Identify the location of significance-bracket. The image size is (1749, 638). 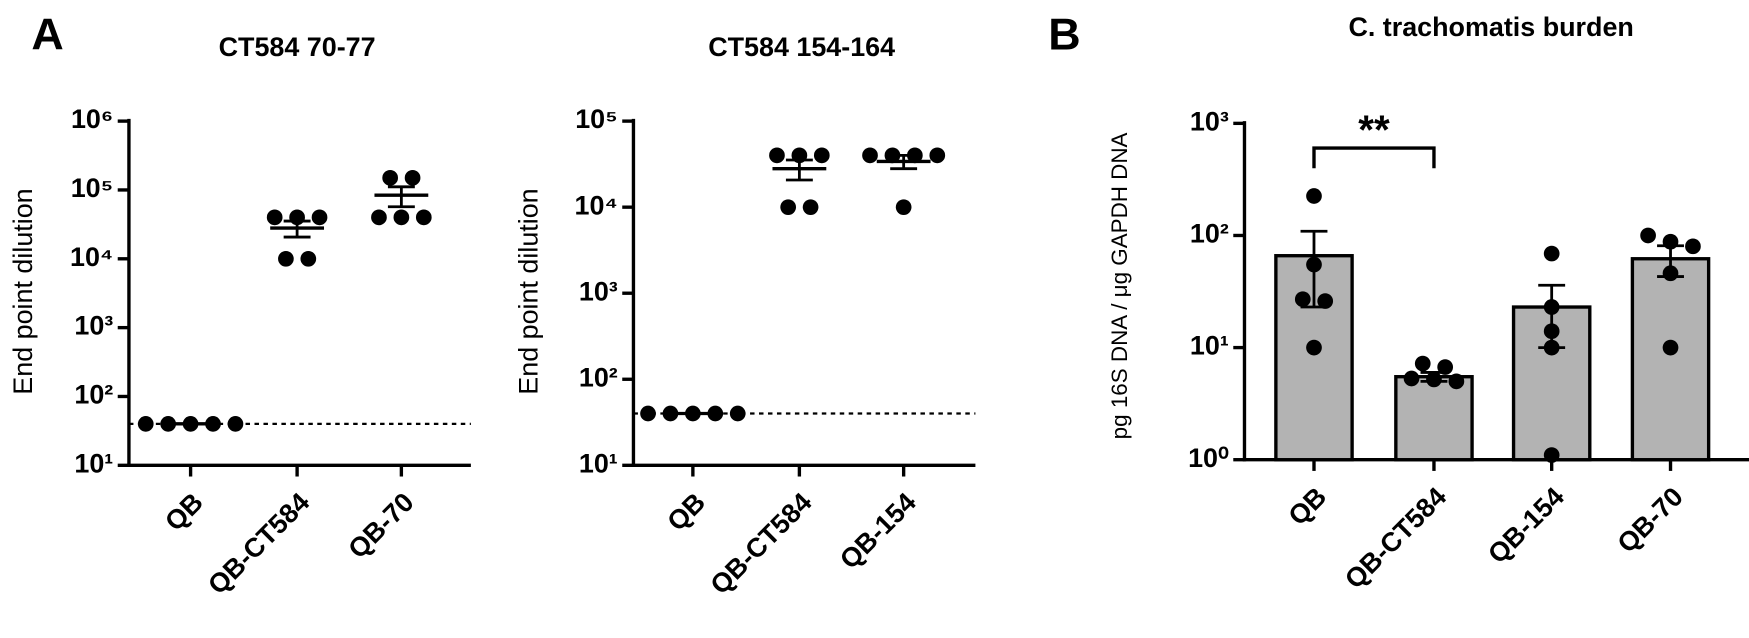
(1374, 157).